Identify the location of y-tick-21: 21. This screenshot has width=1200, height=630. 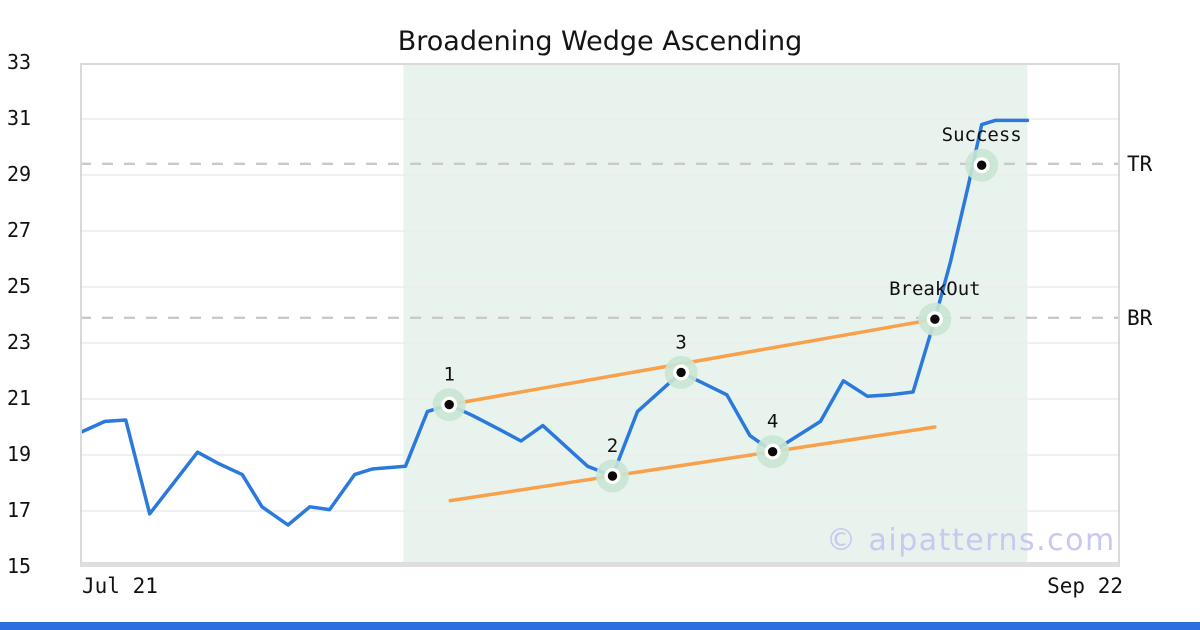
(19, 397).